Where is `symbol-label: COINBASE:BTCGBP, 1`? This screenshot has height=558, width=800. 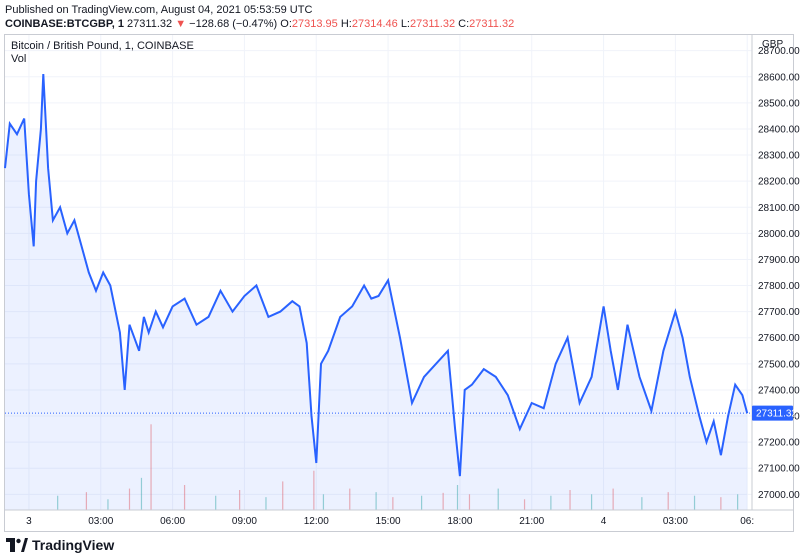
symbol-label: COINBASE:BTCGBP, 1 is located at coordinates (64, 24).